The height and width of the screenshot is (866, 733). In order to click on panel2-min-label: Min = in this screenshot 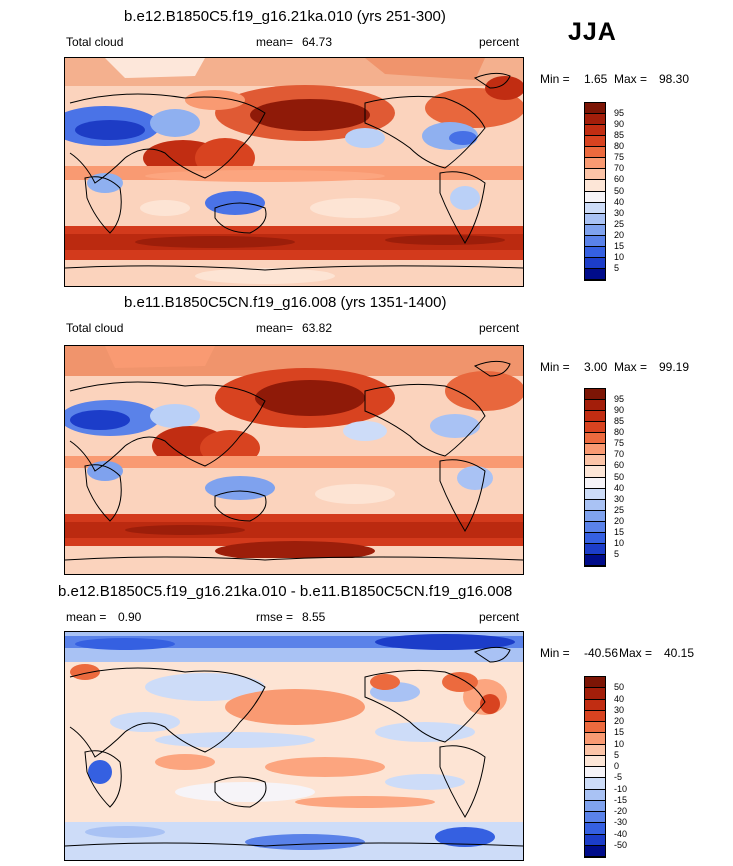, I will do `click(555, 367)`.